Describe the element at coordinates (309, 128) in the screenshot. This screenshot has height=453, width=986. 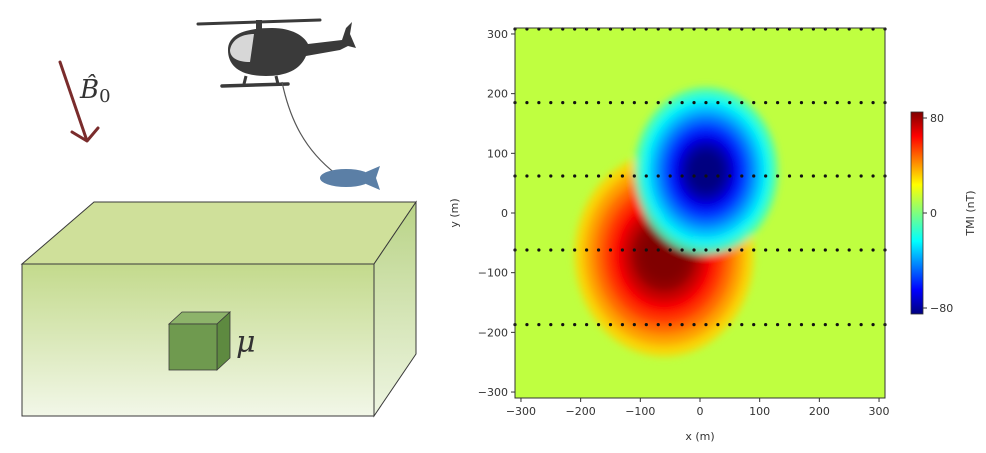
I see `tow-cable` at that location.